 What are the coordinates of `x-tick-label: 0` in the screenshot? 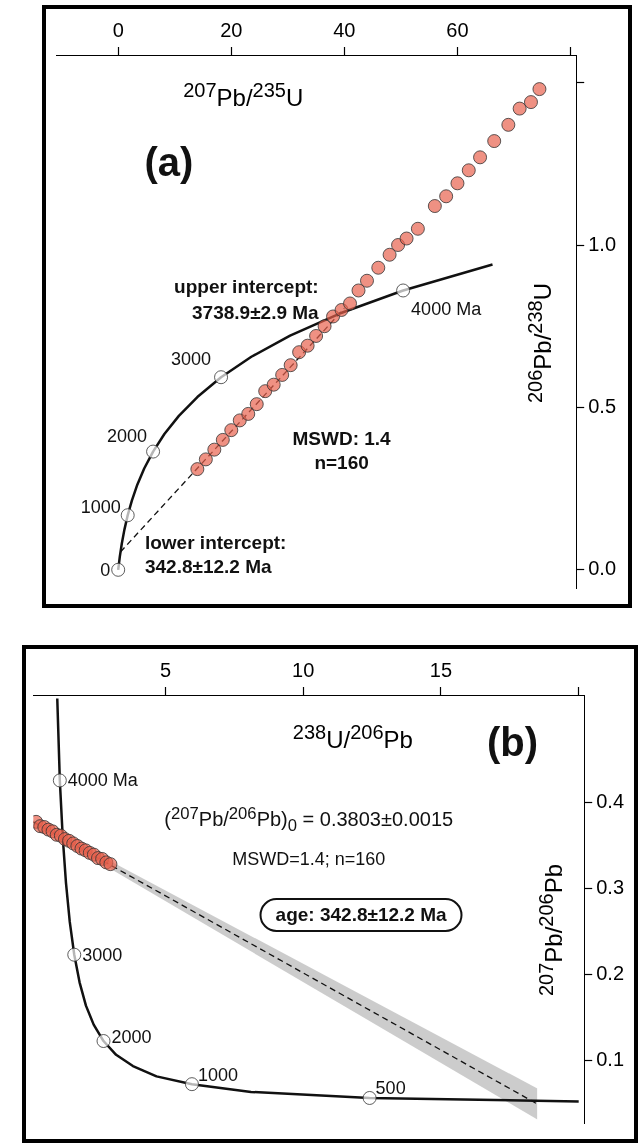 It's located at (118, 29).